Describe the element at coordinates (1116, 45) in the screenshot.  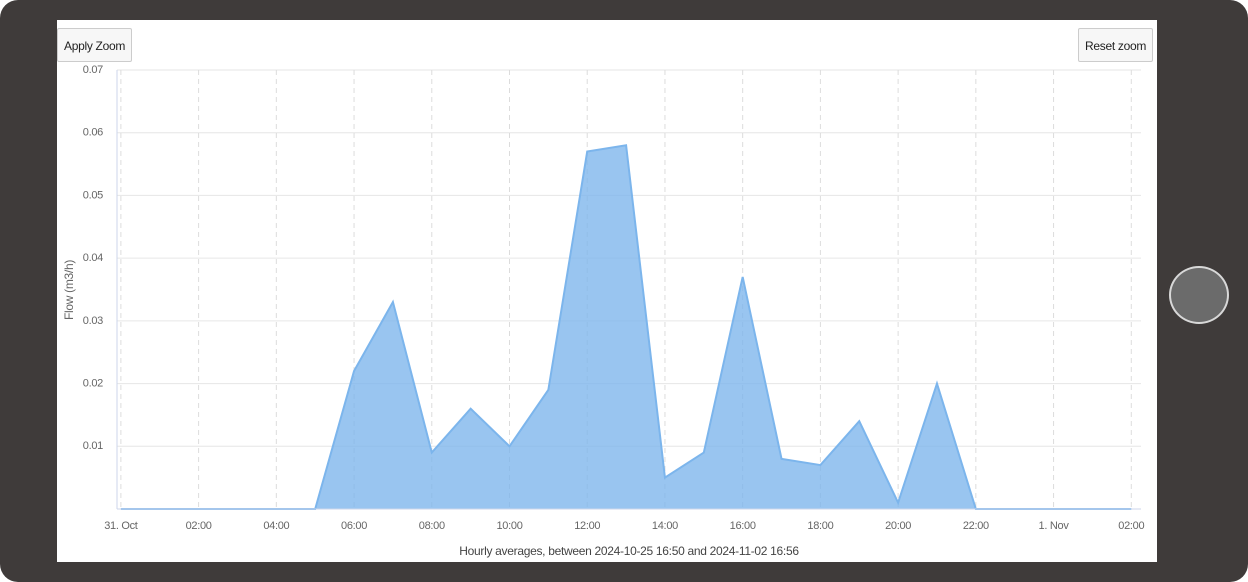
I see `reset-zoom-button: Reset zoom` at that location.